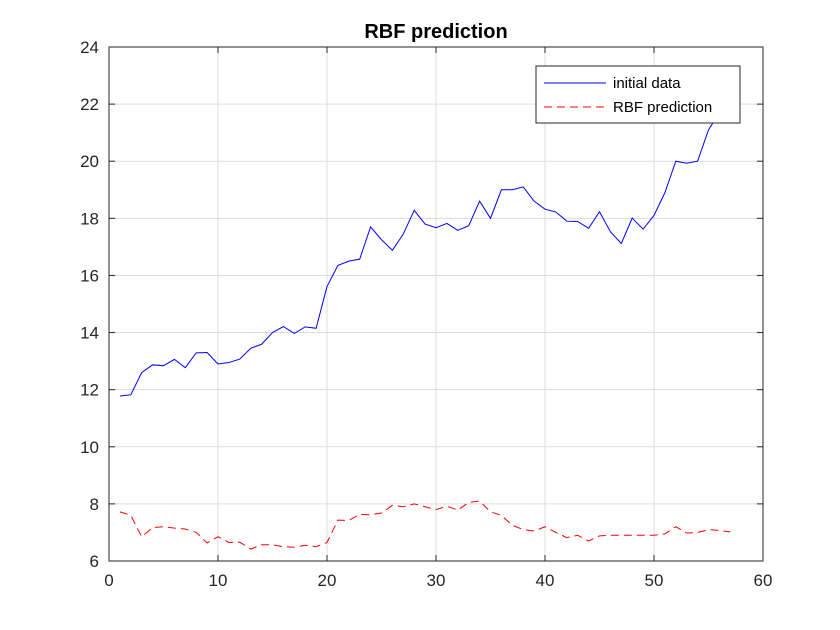 The width and height of the screenshot is (840, 630). Describe the element at coordinates (647, 83) in the screenshot. I see `legend-label: initial data` at that location.